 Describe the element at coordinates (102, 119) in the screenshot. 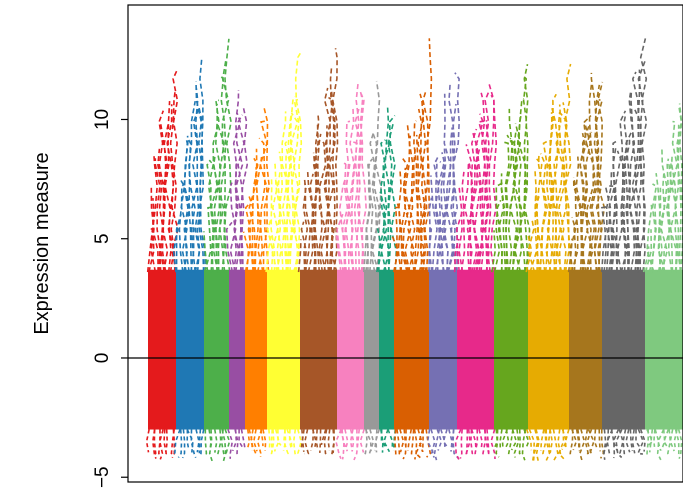

I see `y-tick-label: 10` at that location.